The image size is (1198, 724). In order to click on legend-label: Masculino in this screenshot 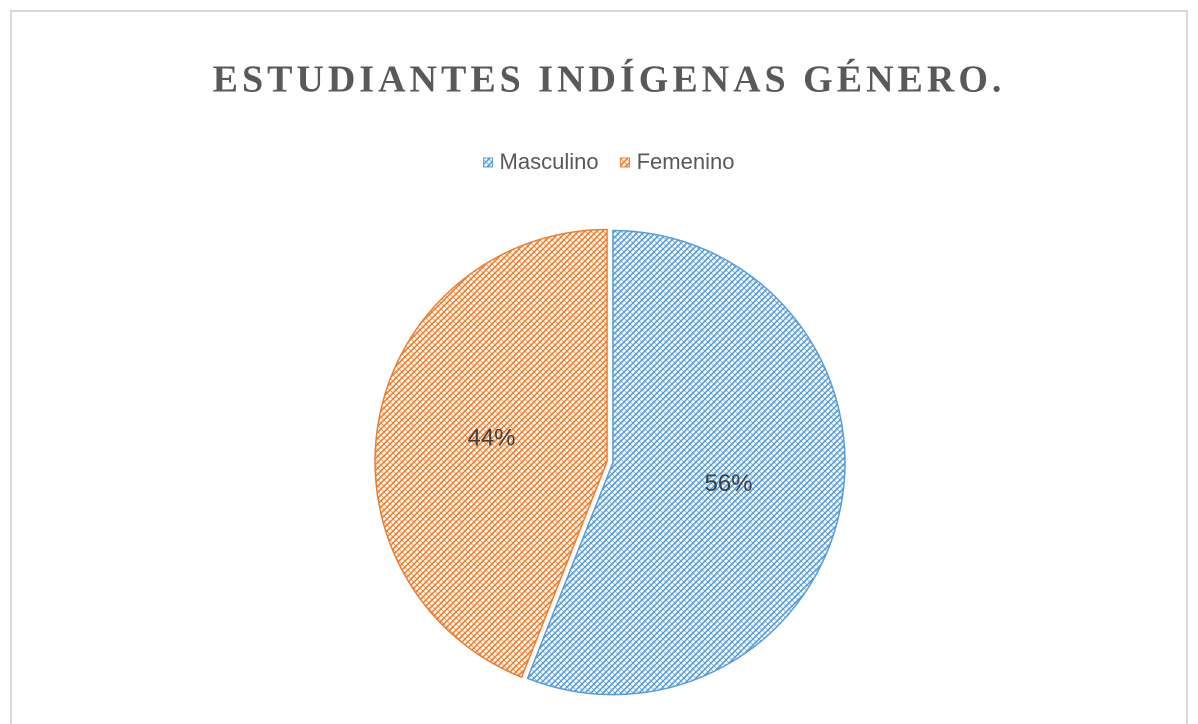, I will do `click(549, 161)`.